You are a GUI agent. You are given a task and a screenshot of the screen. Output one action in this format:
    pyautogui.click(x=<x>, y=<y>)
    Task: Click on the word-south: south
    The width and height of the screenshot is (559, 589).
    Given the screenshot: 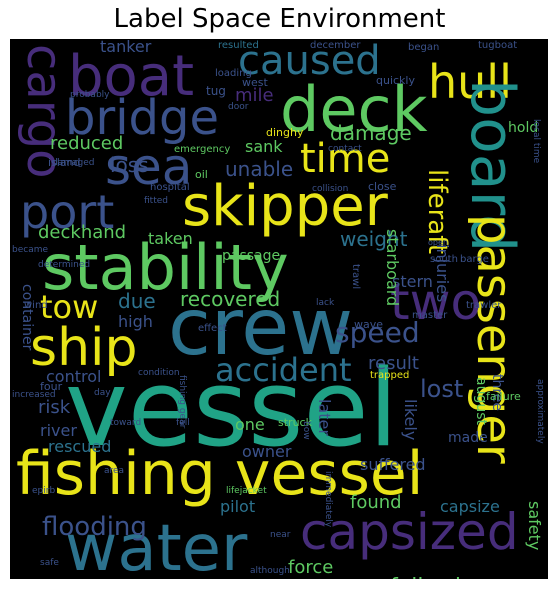 What is the action you would take?
    pyautogui.click(x=444, y=259)
    